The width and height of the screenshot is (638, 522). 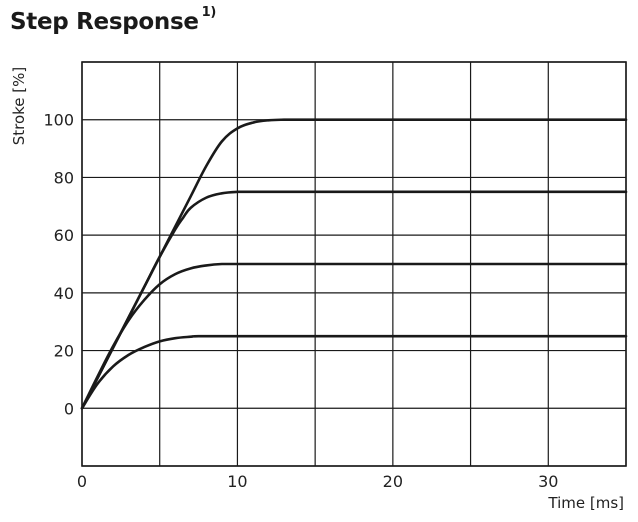 I want to click on x-tick-label: 10, so click(x=237, y=481).